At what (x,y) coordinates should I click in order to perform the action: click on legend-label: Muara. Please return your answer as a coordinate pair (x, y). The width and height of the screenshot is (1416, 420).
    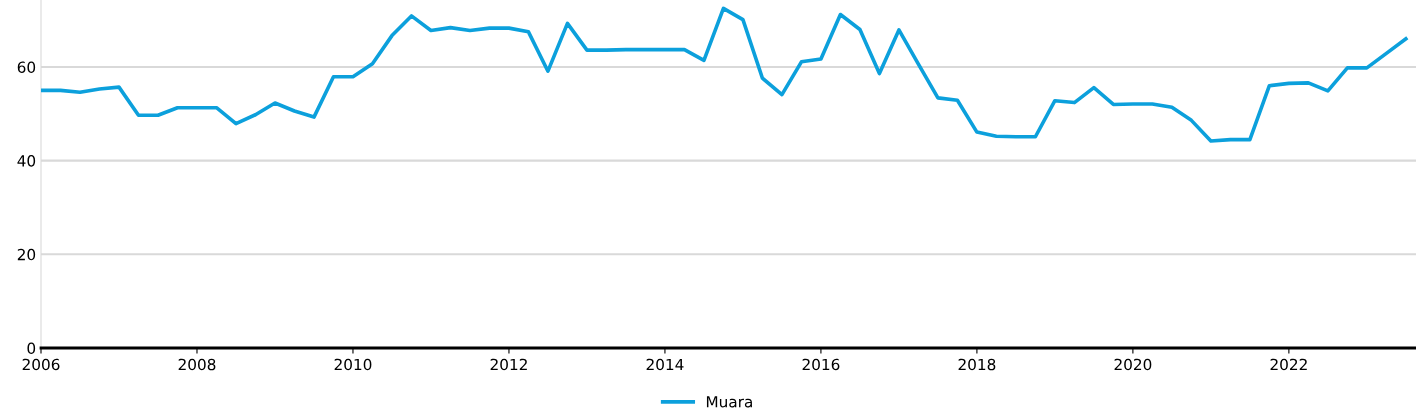
    Looking at the image, I should click on (729, 402).